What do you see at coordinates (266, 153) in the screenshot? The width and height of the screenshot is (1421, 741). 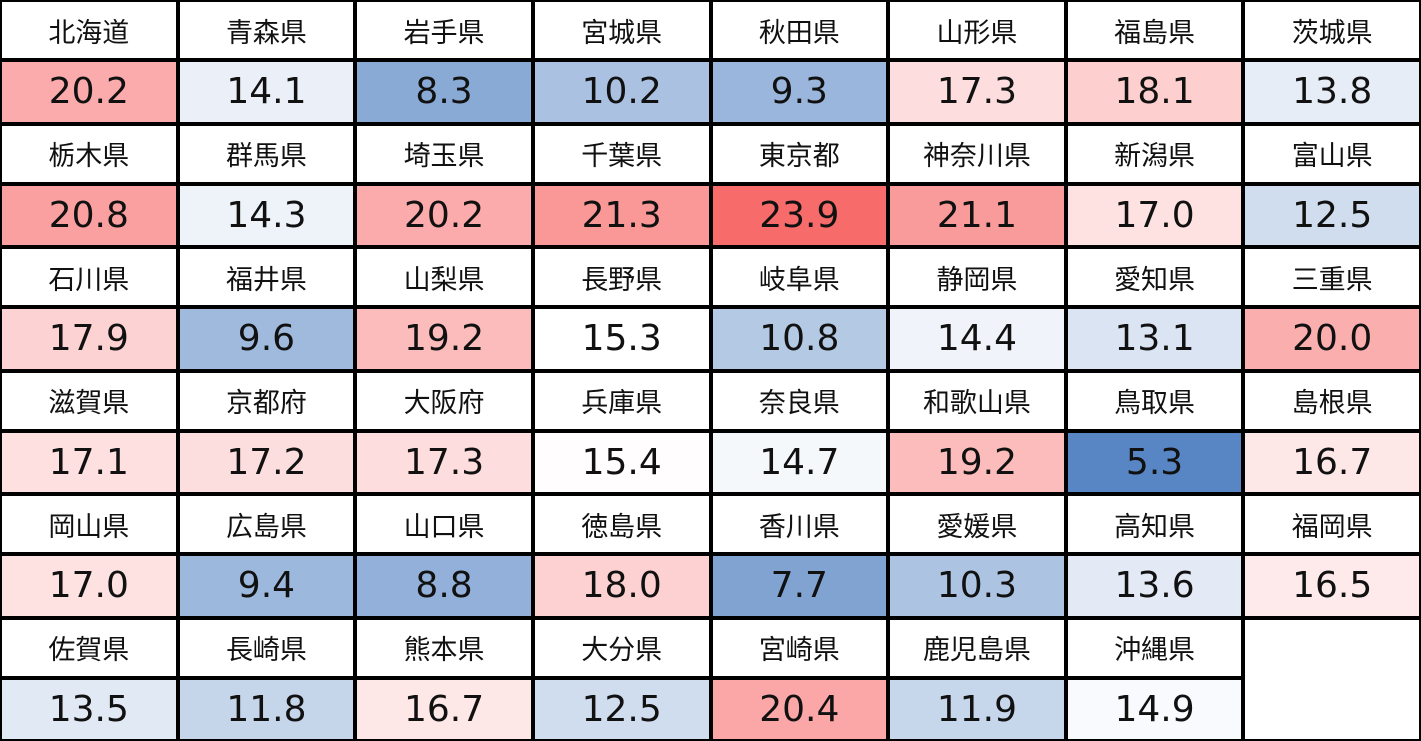 I see `prefecture-name: 群馬県` at bounding box center [266, 153].